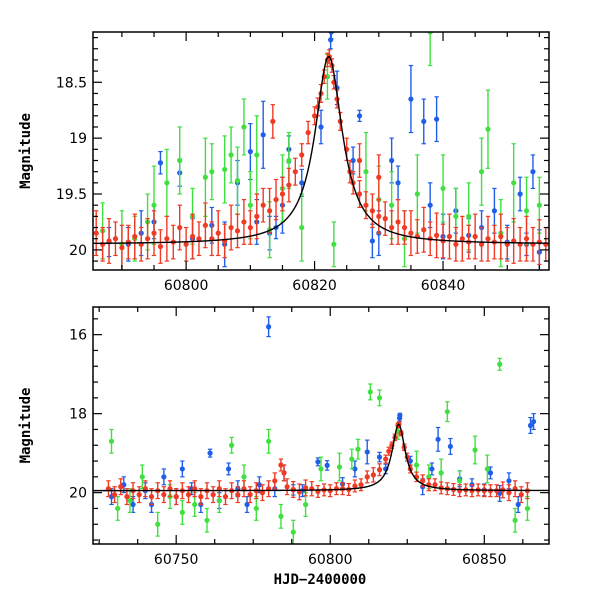  I want to click on y-tick-label: 19, so click(78, 139).